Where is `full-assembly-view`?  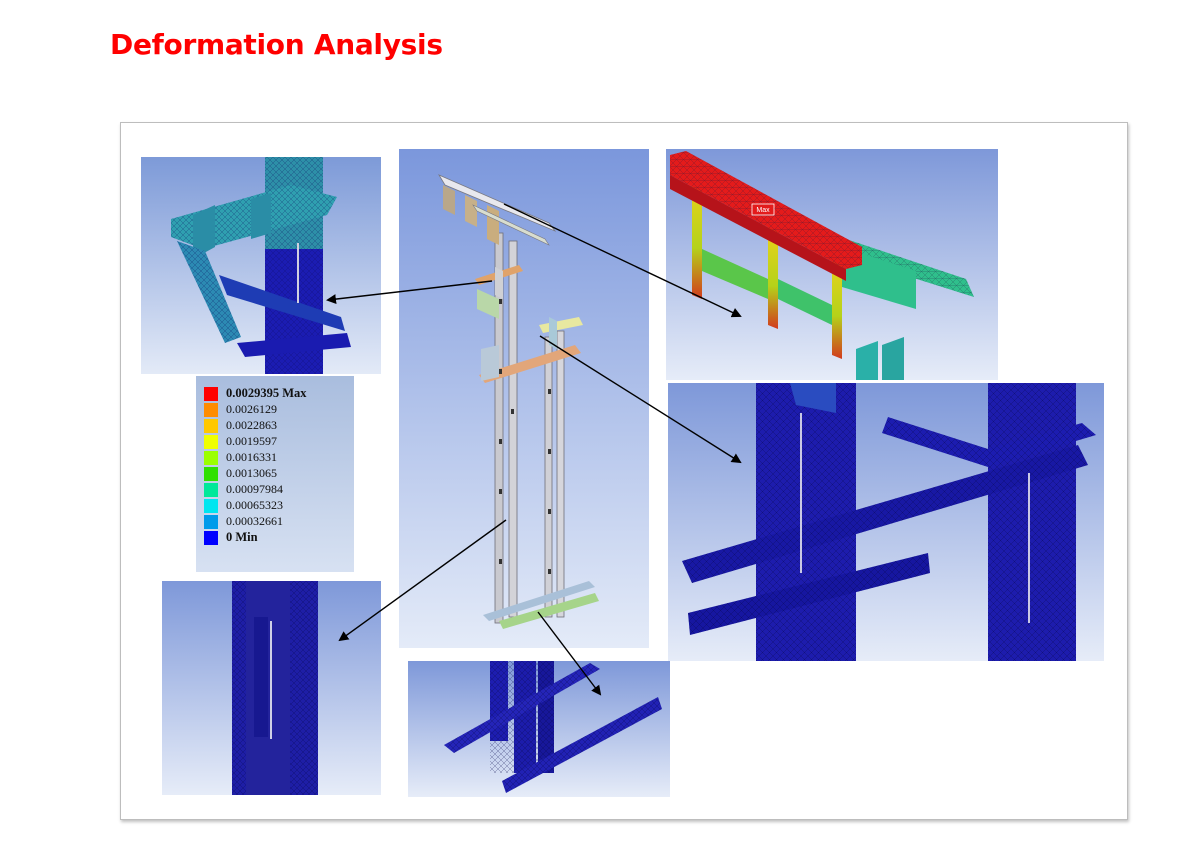 full-assembly-view is located at coordinates (524, 398).